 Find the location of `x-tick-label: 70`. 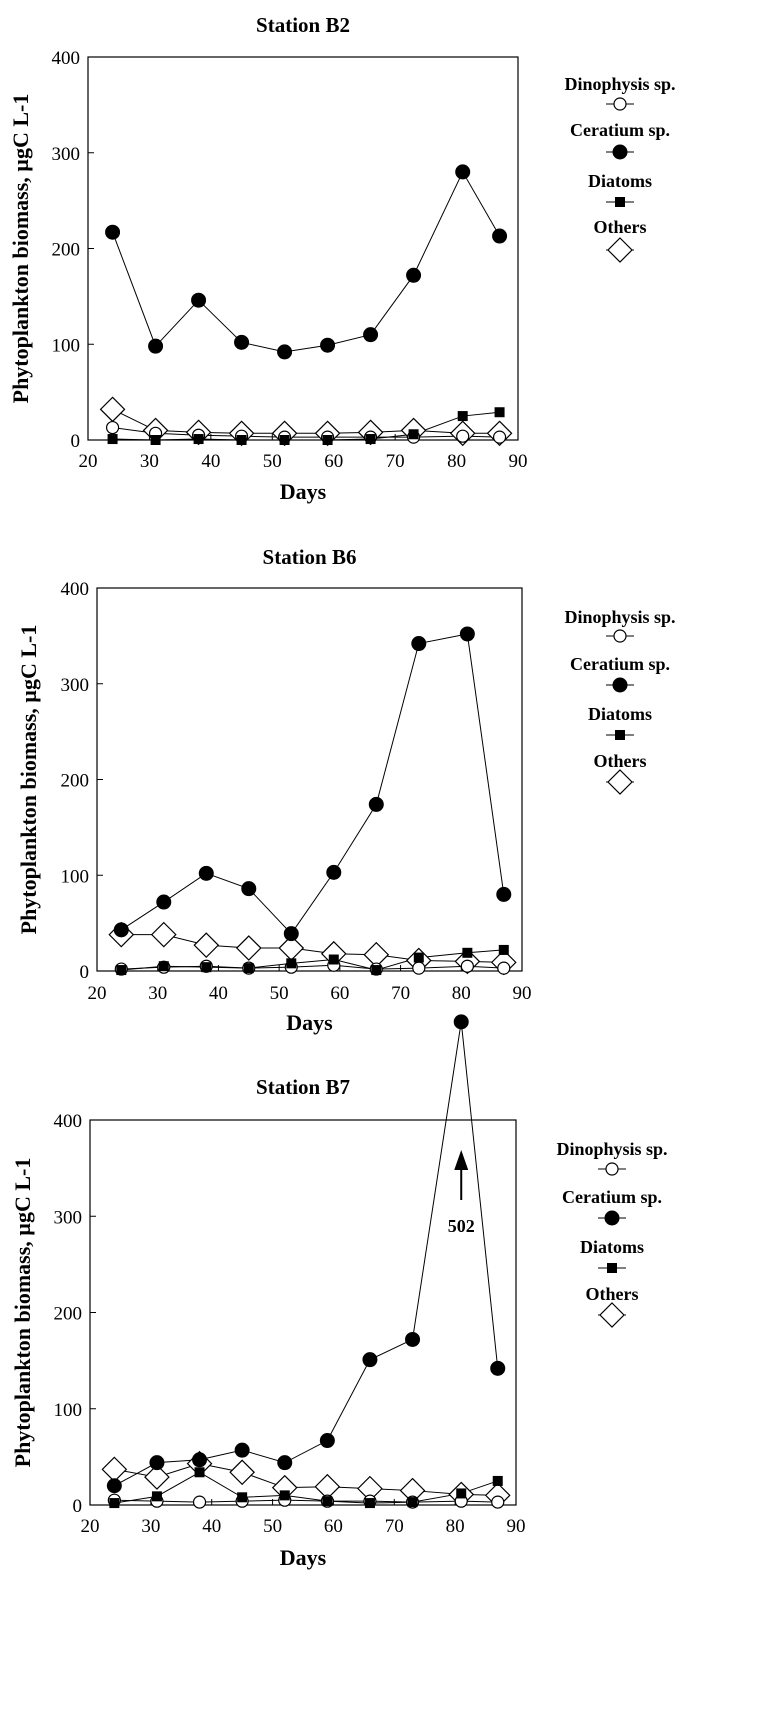

x-tick-label: 70 is located at coordinates (394, 1526).